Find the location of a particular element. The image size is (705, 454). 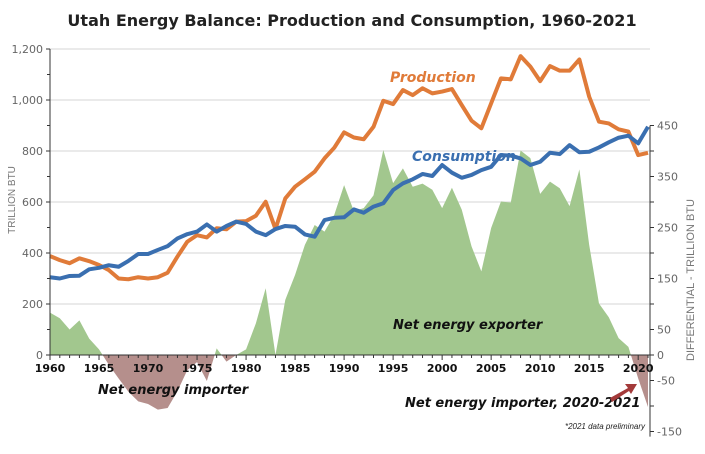

x-tick-label: 2010 is located at coordinates (540, 368).